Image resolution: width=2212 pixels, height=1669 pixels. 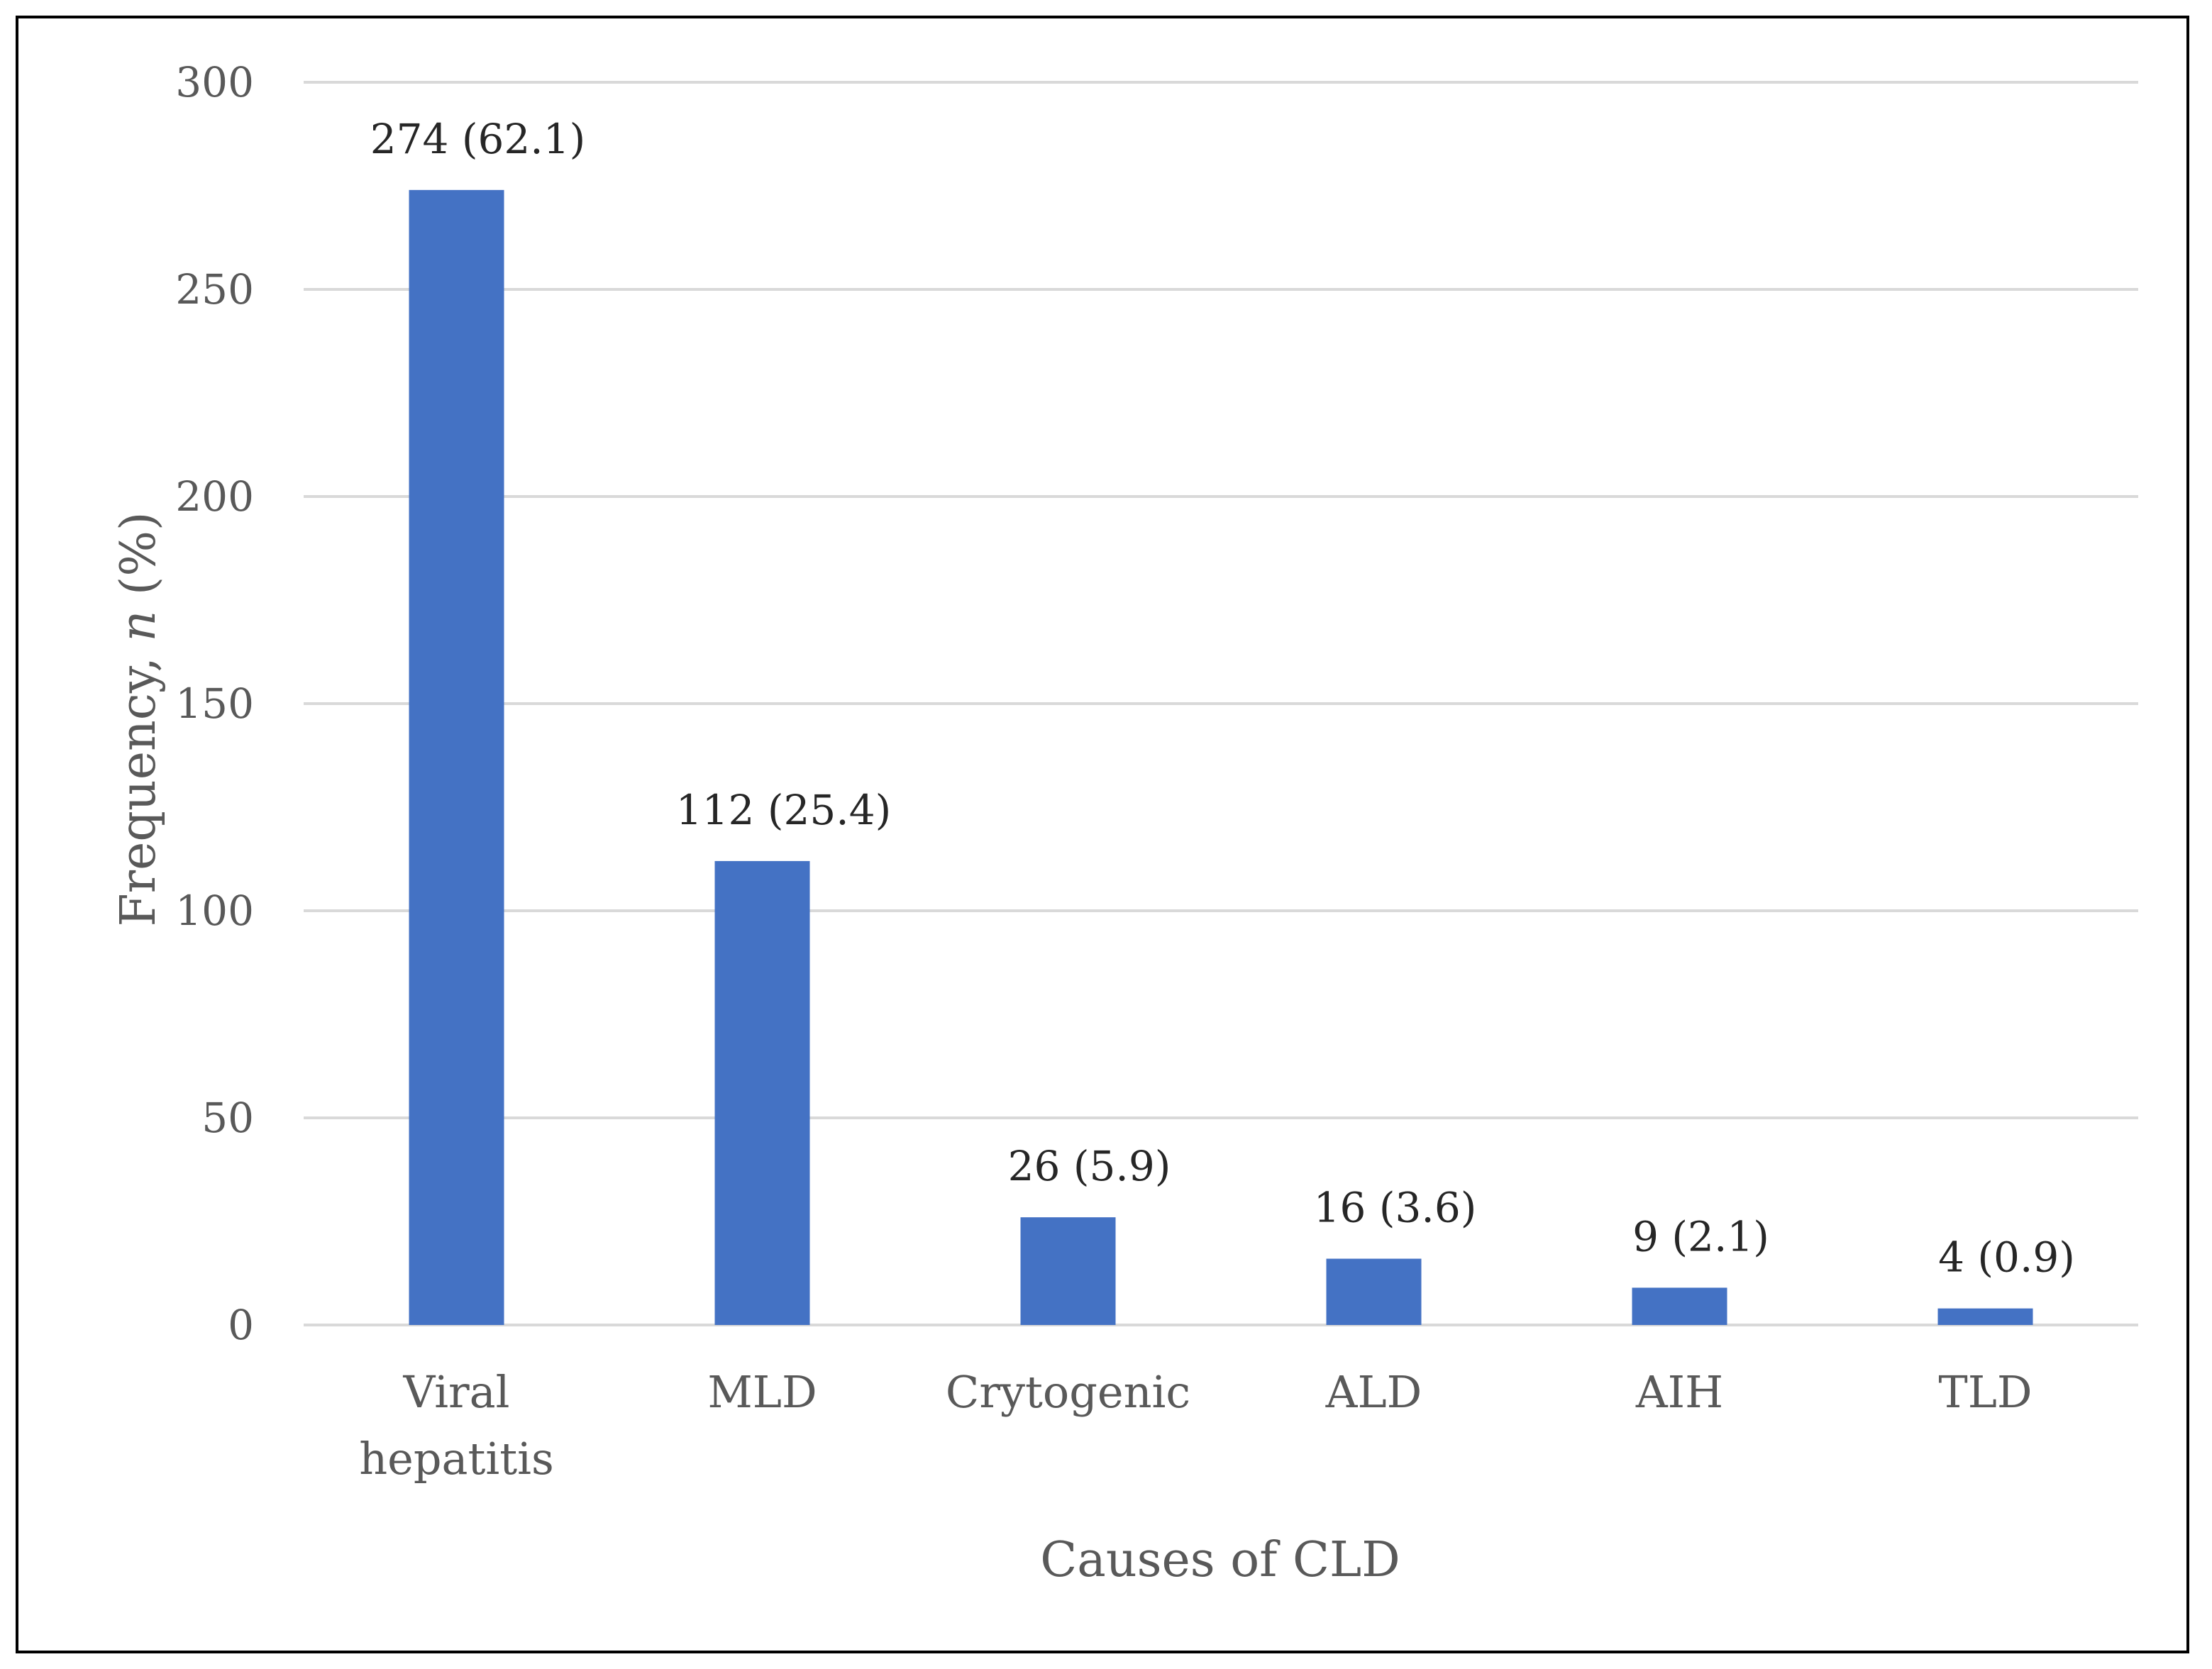 I want to click on y-axis-title-suffix: (%), so click(x=139, y=560).